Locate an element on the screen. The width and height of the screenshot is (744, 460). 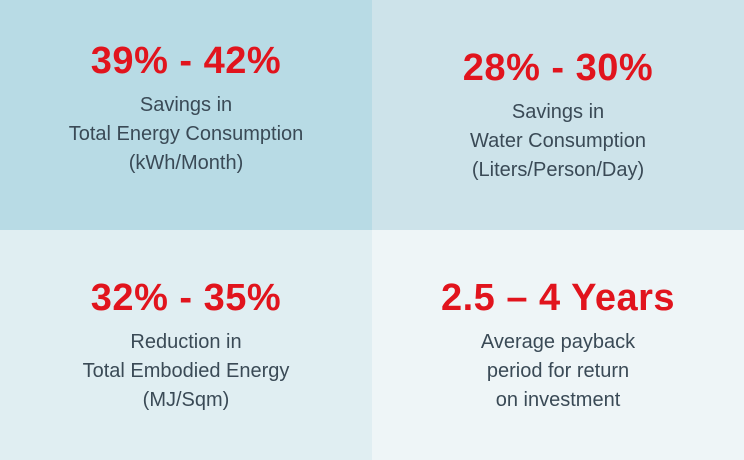
stat-description-line: Water Consumption is located at coordinates (558, 140).